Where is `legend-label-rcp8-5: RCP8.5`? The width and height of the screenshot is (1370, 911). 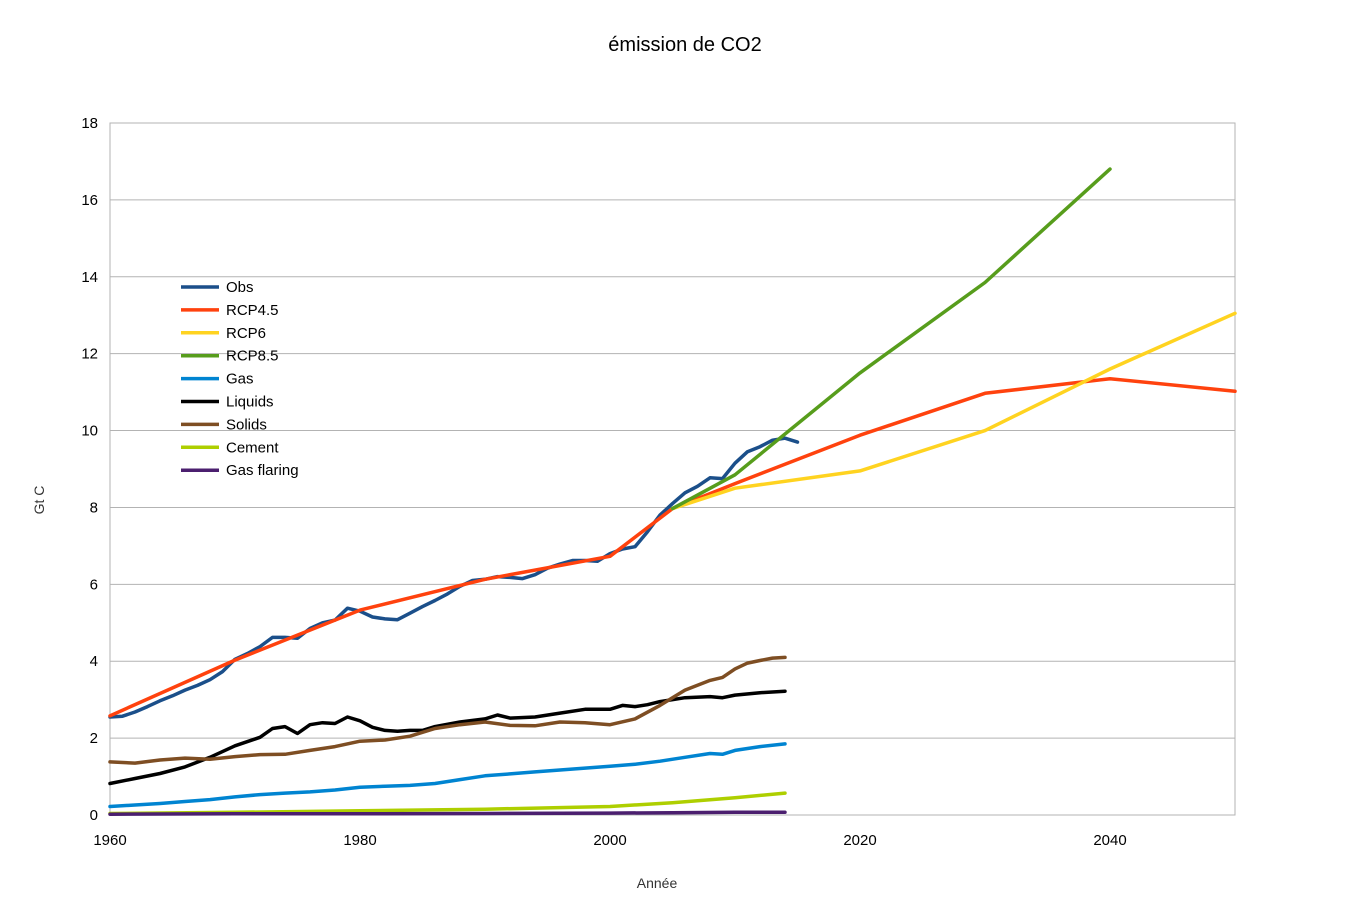 legend-label-rcp8-5: RCP8.5 is located at coordinates (252, 356).